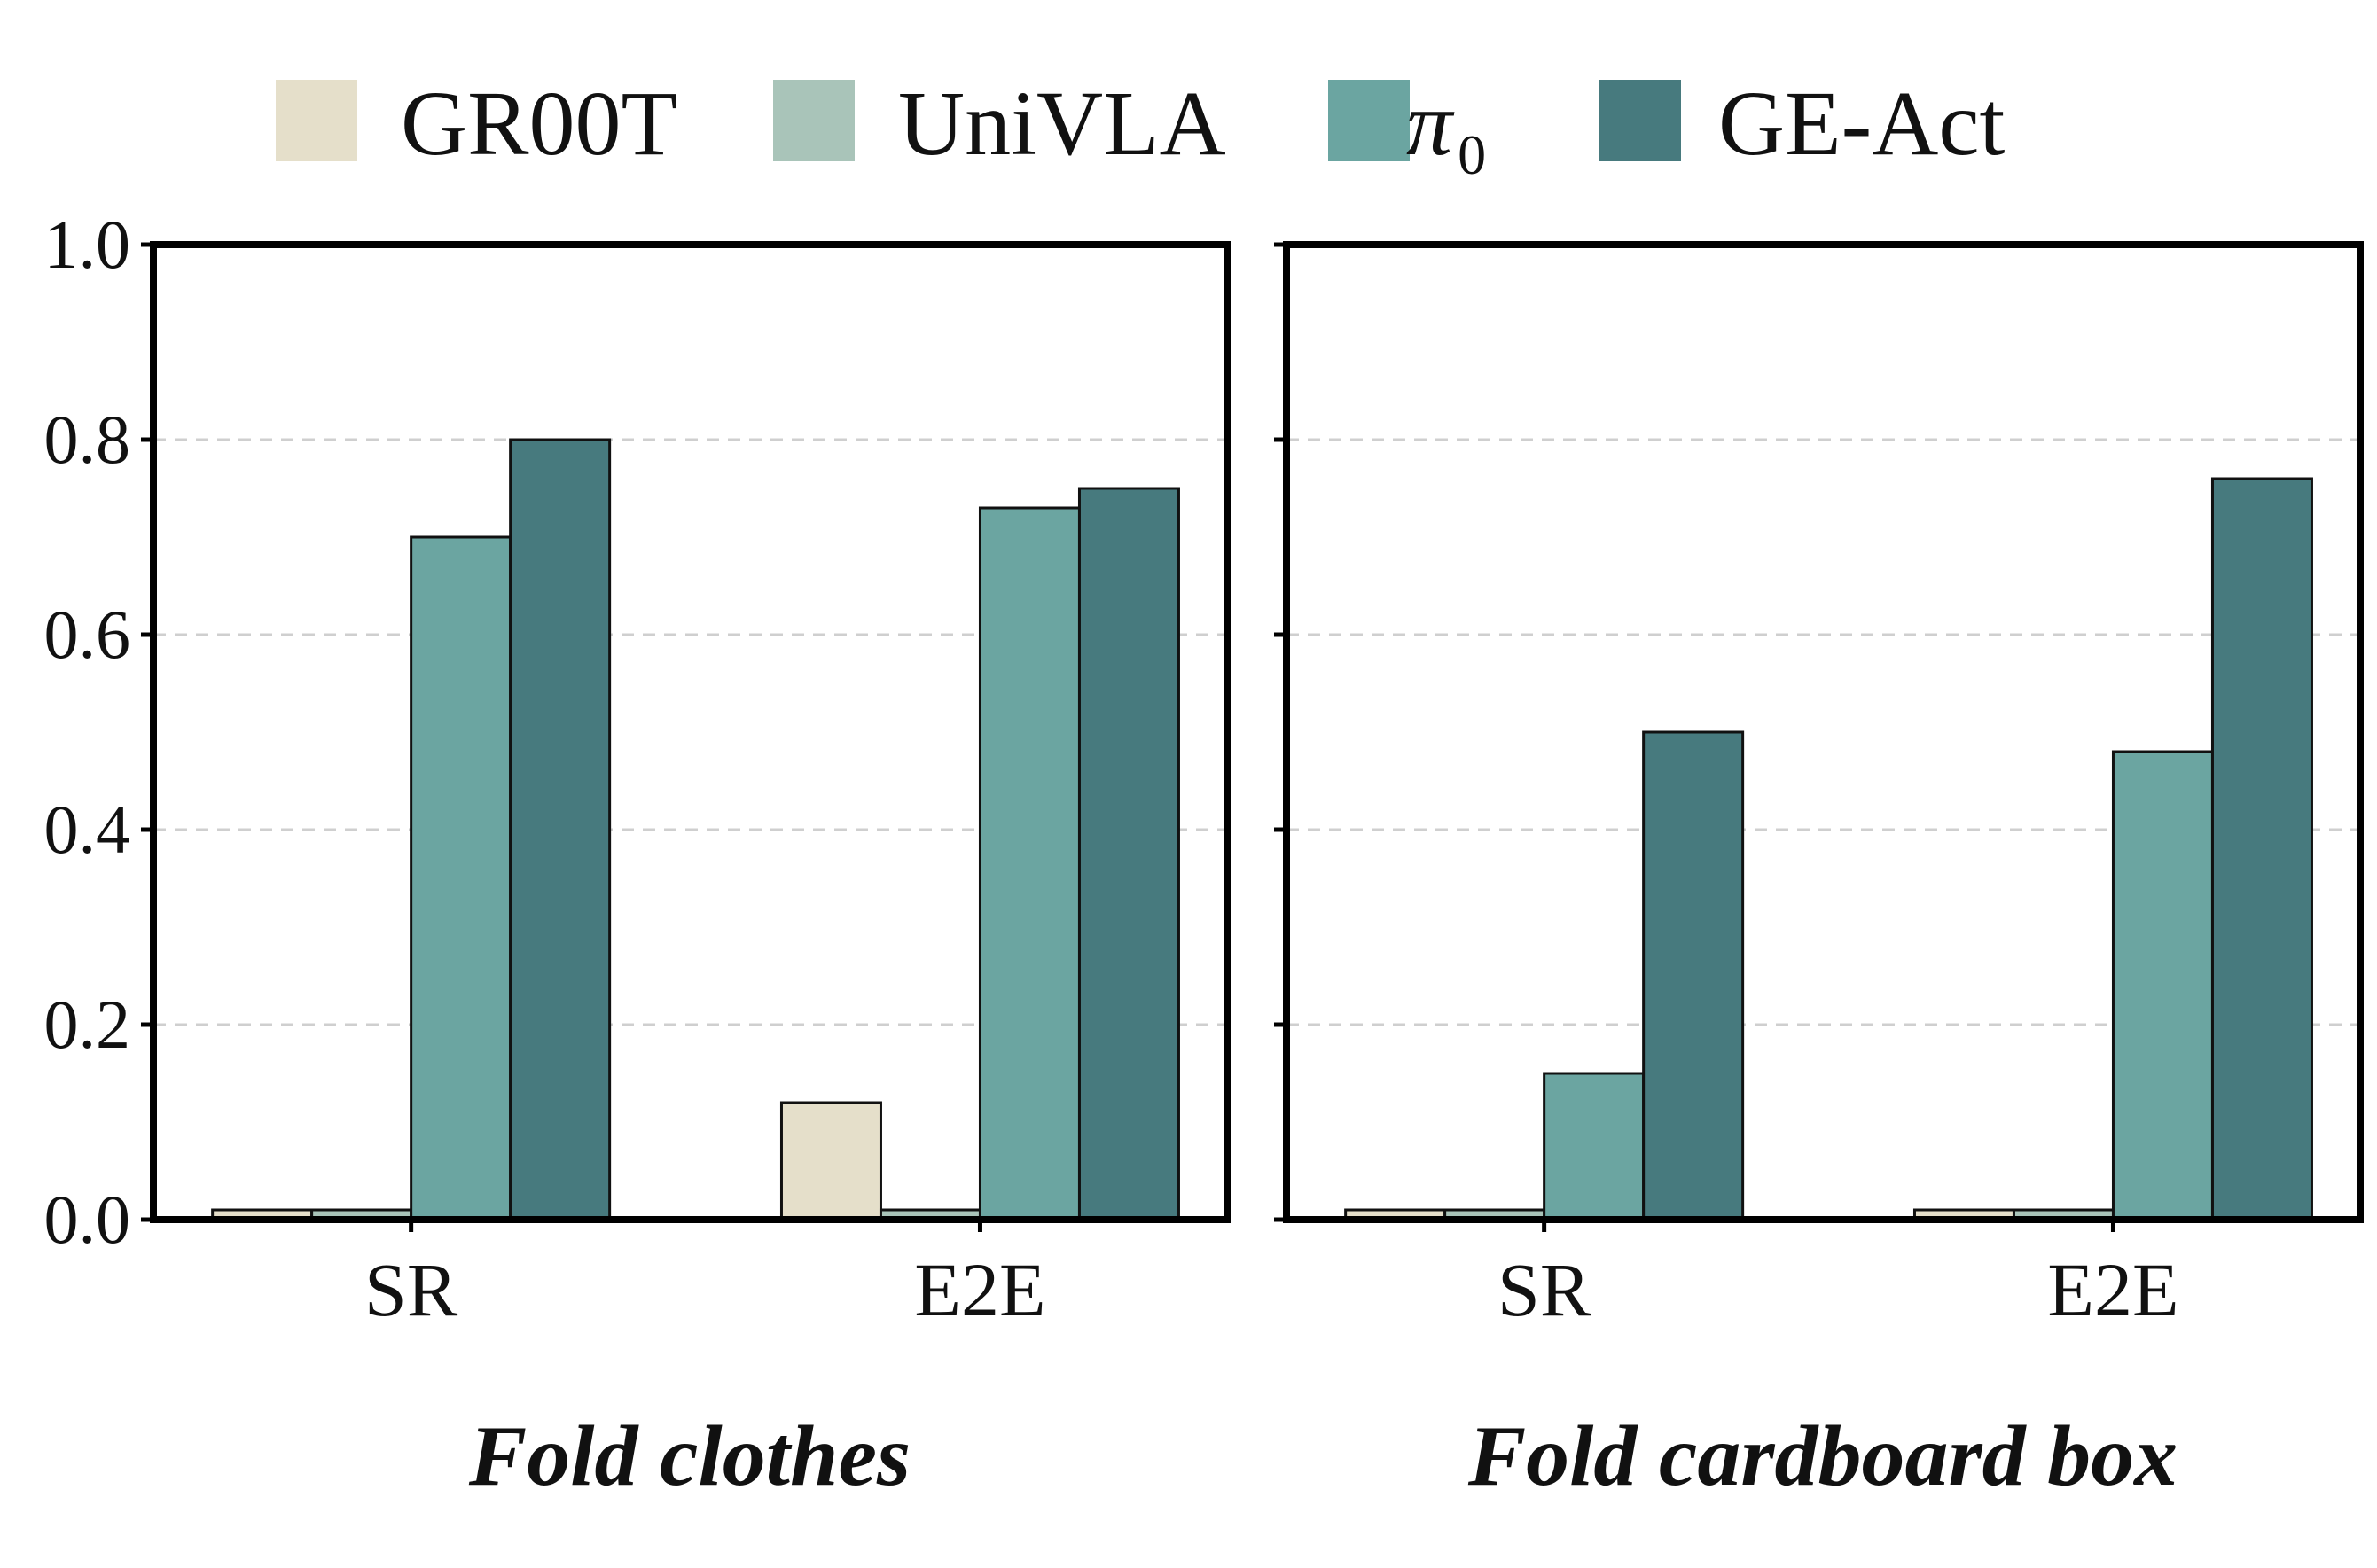 The width and height of the screenshot is (2377, 1568). I want to click on legend-label-pi0: π0, so click(1446, 129).